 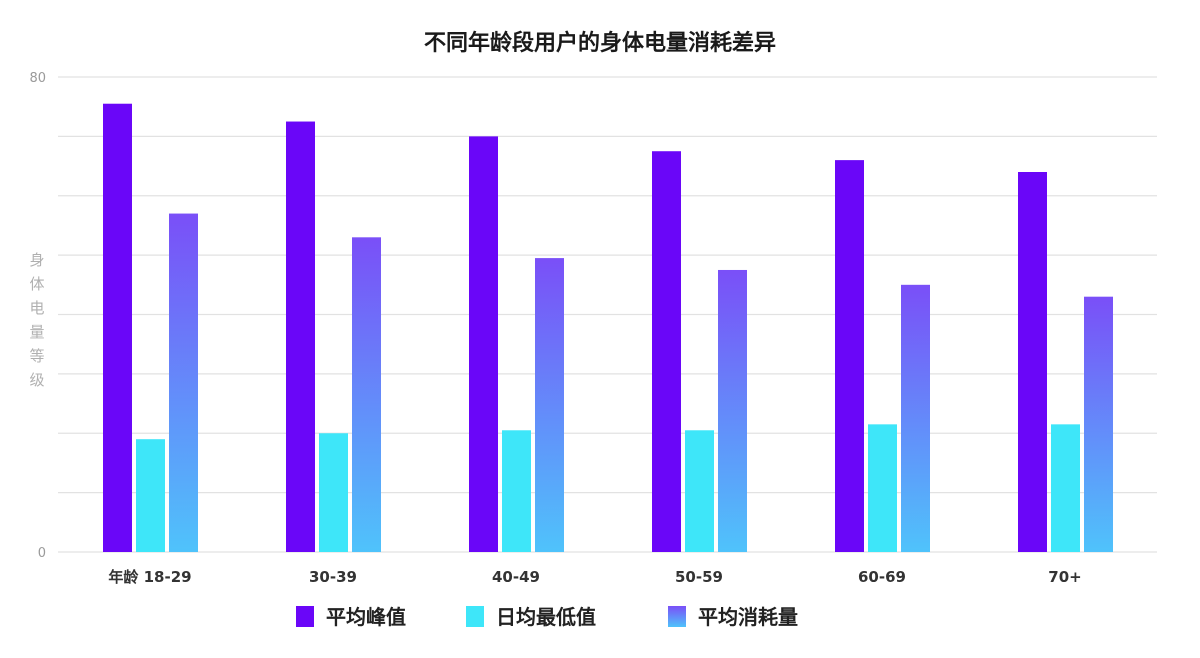 What do you see at coordinates (36, 260) in the screenshot?
I see `y-axis-label-char: 身` at bounding box center [36, 260].